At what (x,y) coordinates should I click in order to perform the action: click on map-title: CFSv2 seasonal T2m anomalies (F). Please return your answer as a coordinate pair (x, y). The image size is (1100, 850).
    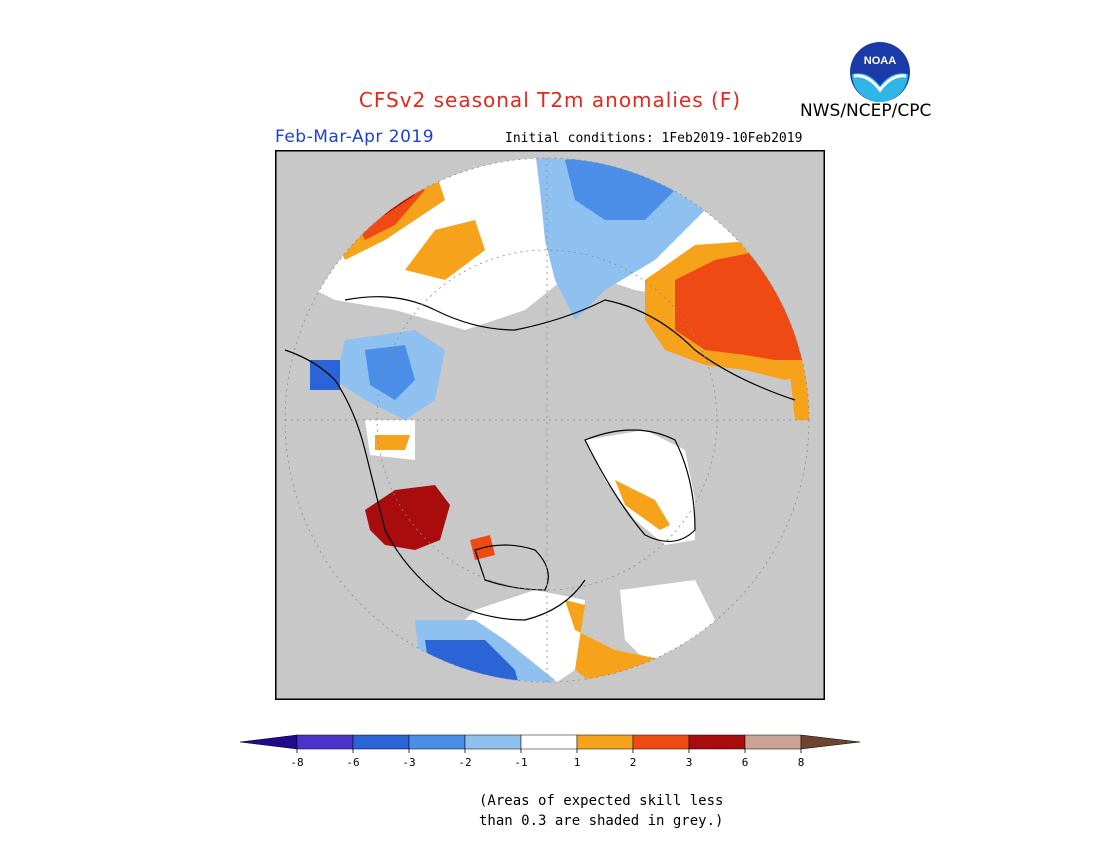
    Looking at the image, I should click on (550, 100).